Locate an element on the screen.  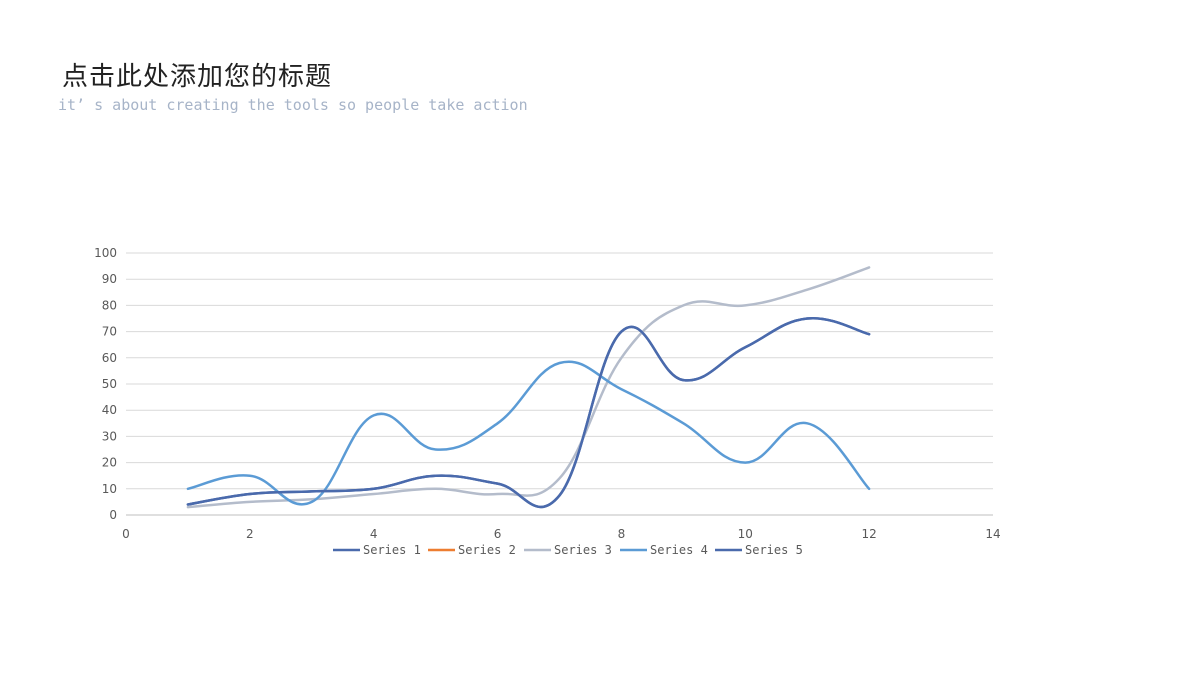
legend-item-series-2: Series 2 is located at coordinates (472, 550).